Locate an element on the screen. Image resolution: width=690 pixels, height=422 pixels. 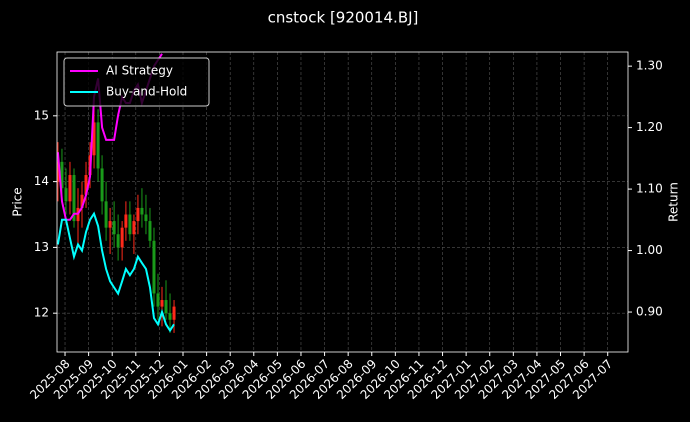
chart-title: cnstock [920014.BJ] is located at coordinates (343, 18).